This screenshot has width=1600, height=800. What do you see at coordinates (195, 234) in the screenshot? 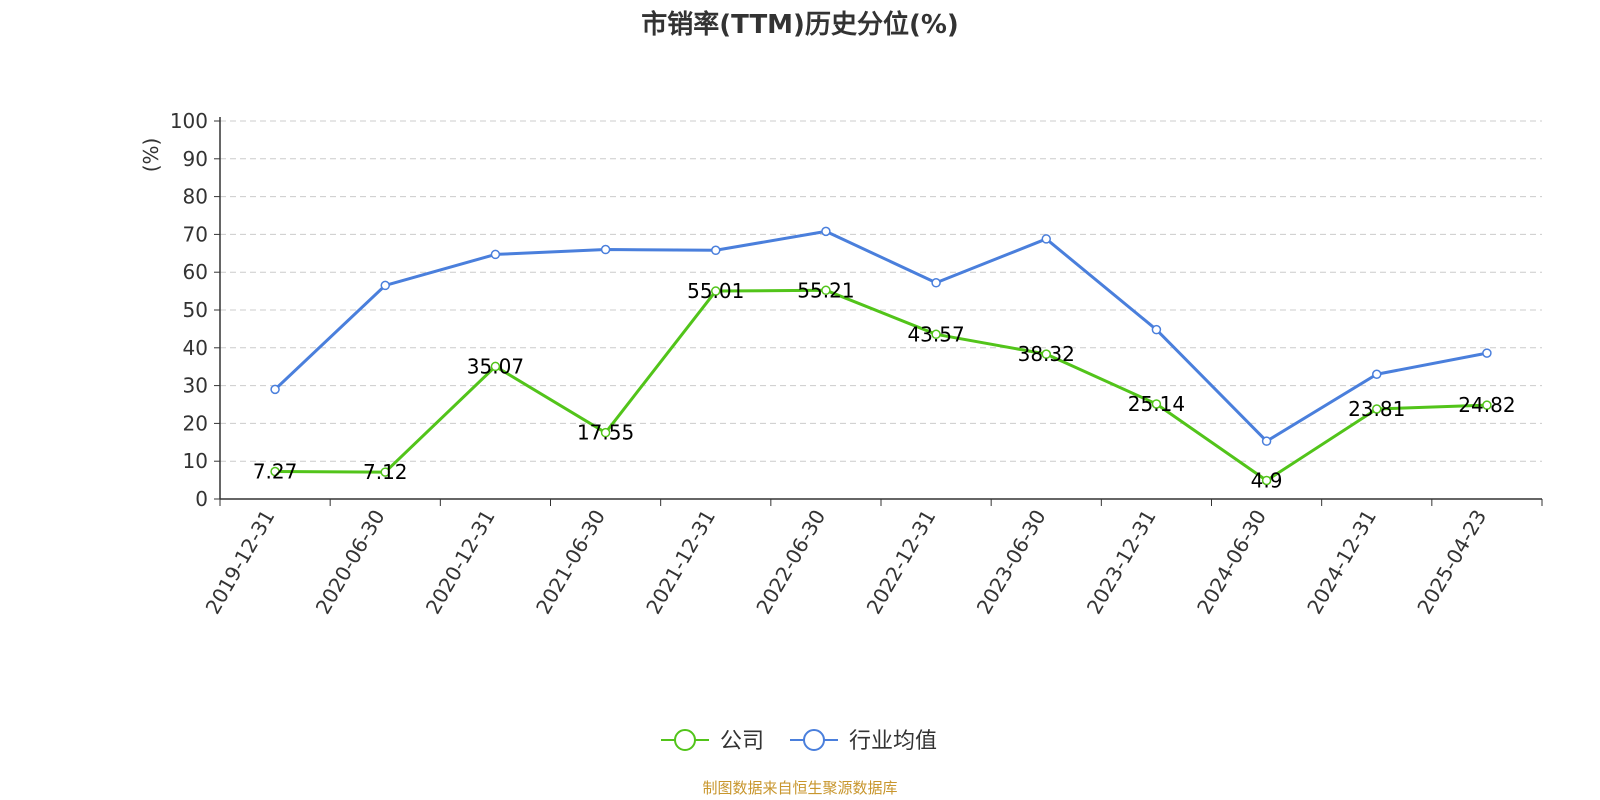
I see `y-tick-label: 70` at bounding box center [195, 234].